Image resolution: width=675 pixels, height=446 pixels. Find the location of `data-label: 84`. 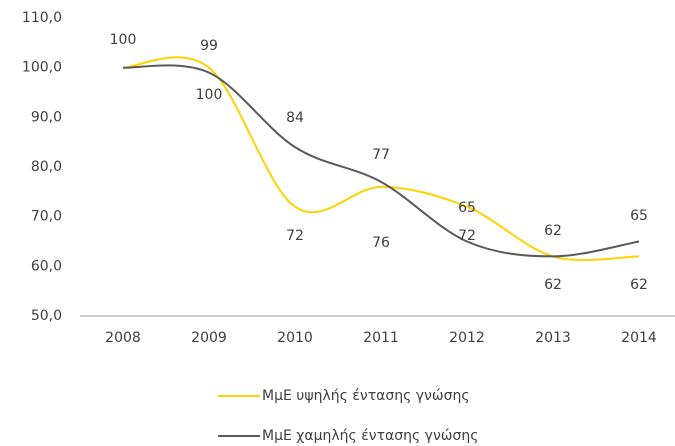

data-label: 84 is located at coordinates (295, 118).